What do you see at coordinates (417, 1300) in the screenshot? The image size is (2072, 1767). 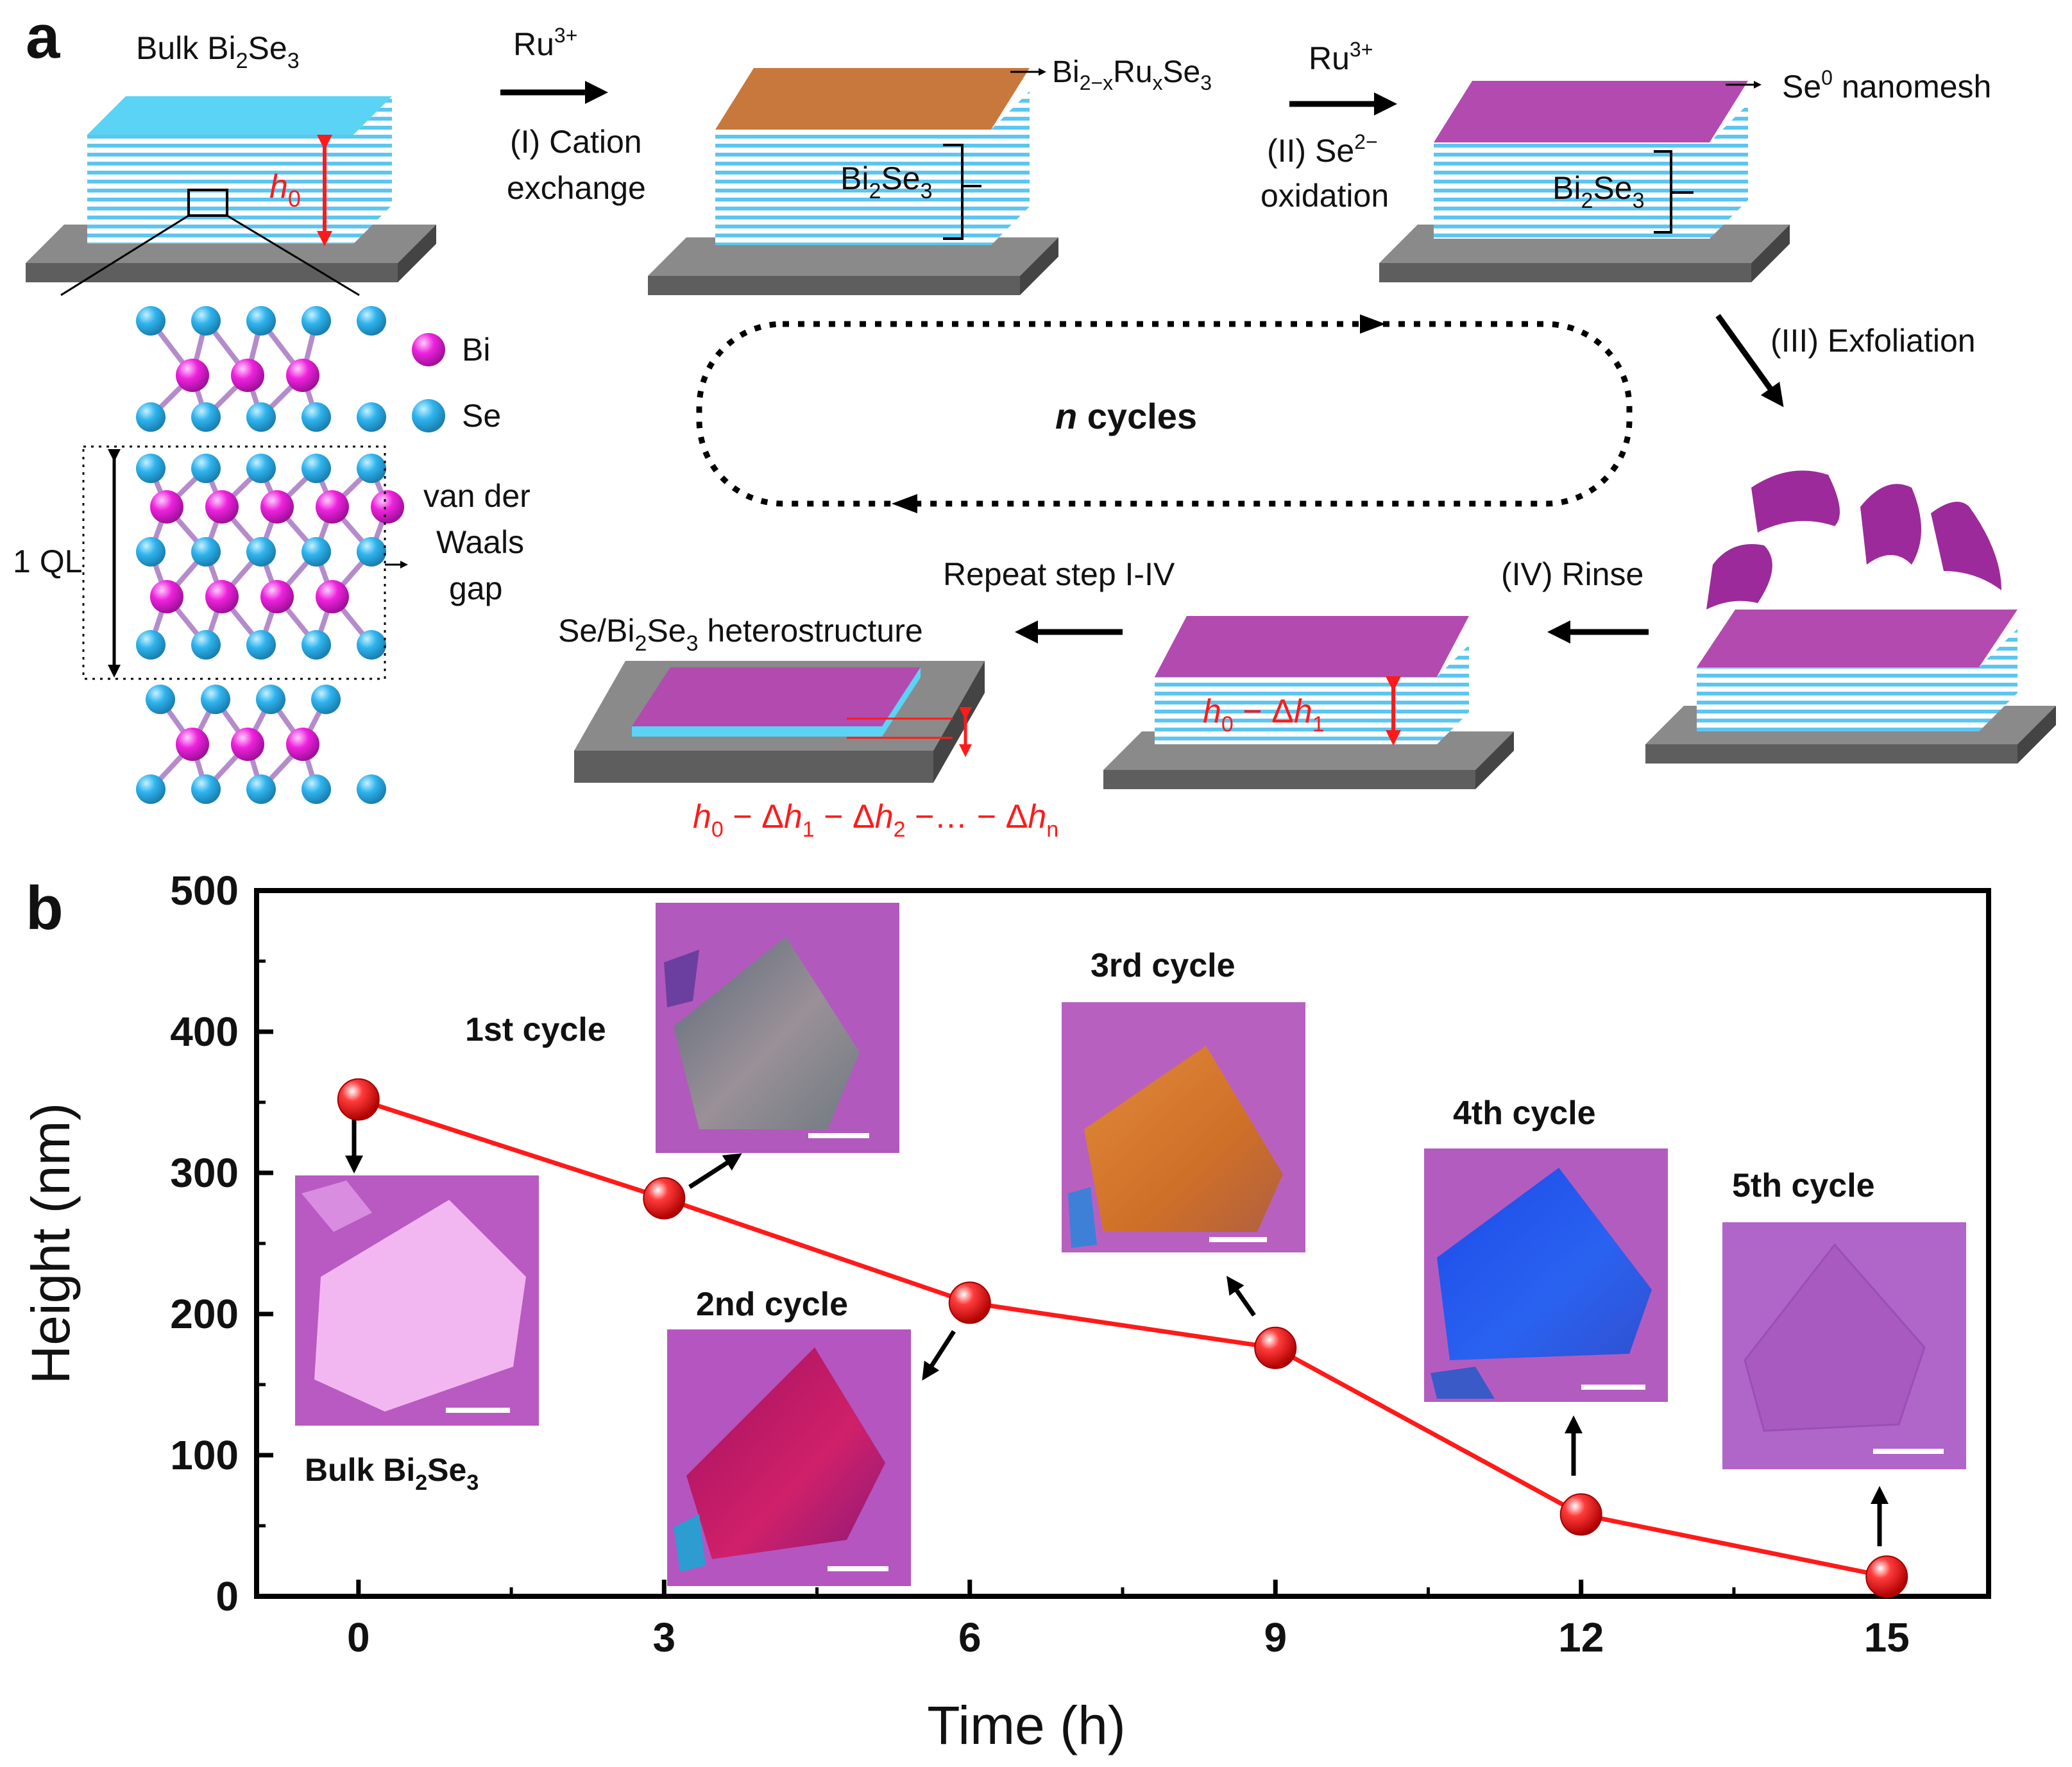 I see `inset-bulk` at bounding box center [417, 1300].